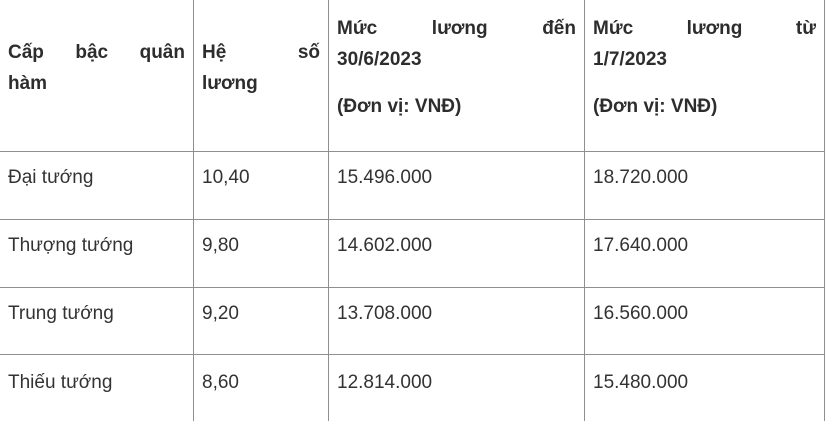 Image resolution: width=825 pixels, height=421 pixels. Describe the element at coordinates (261, 76) in the screenshot. I see `header-coefficient: Hệ số lương` at that location.